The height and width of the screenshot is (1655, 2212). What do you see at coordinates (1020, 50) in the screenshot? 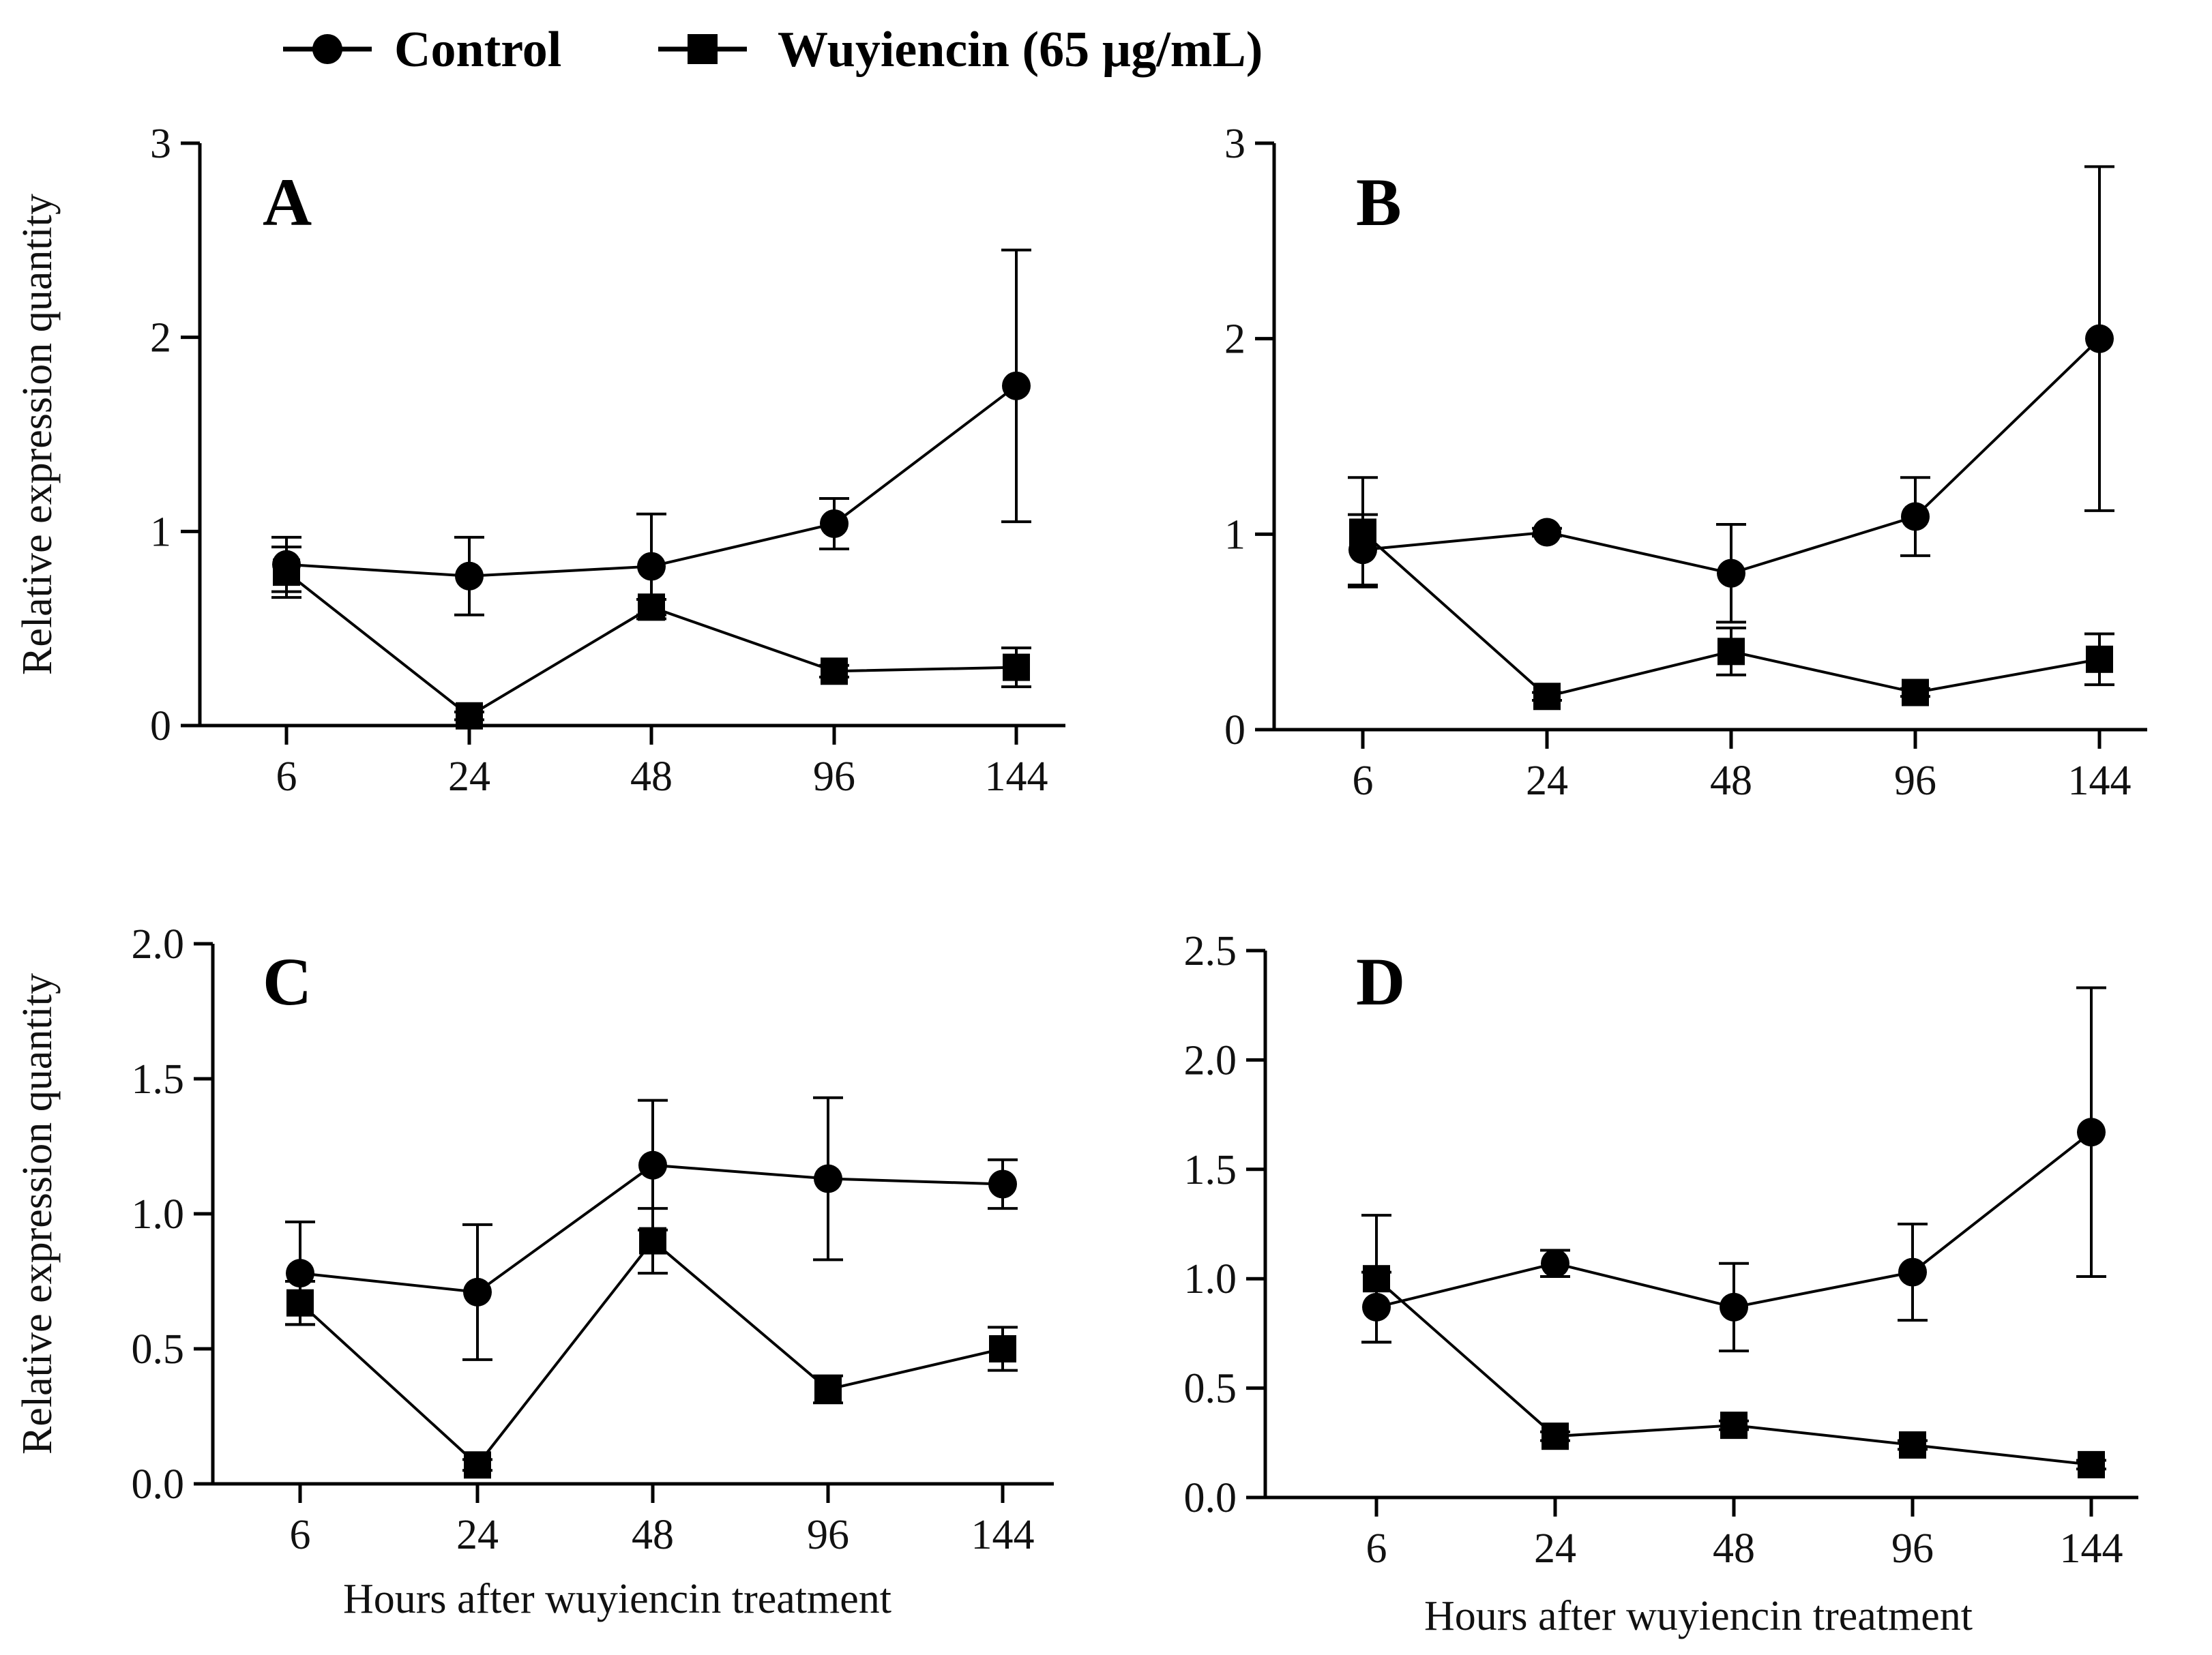
I see `legend-label-wuyiencin: Wuyiencin (65 µg/mL)` at bounding box center [1020, 50].